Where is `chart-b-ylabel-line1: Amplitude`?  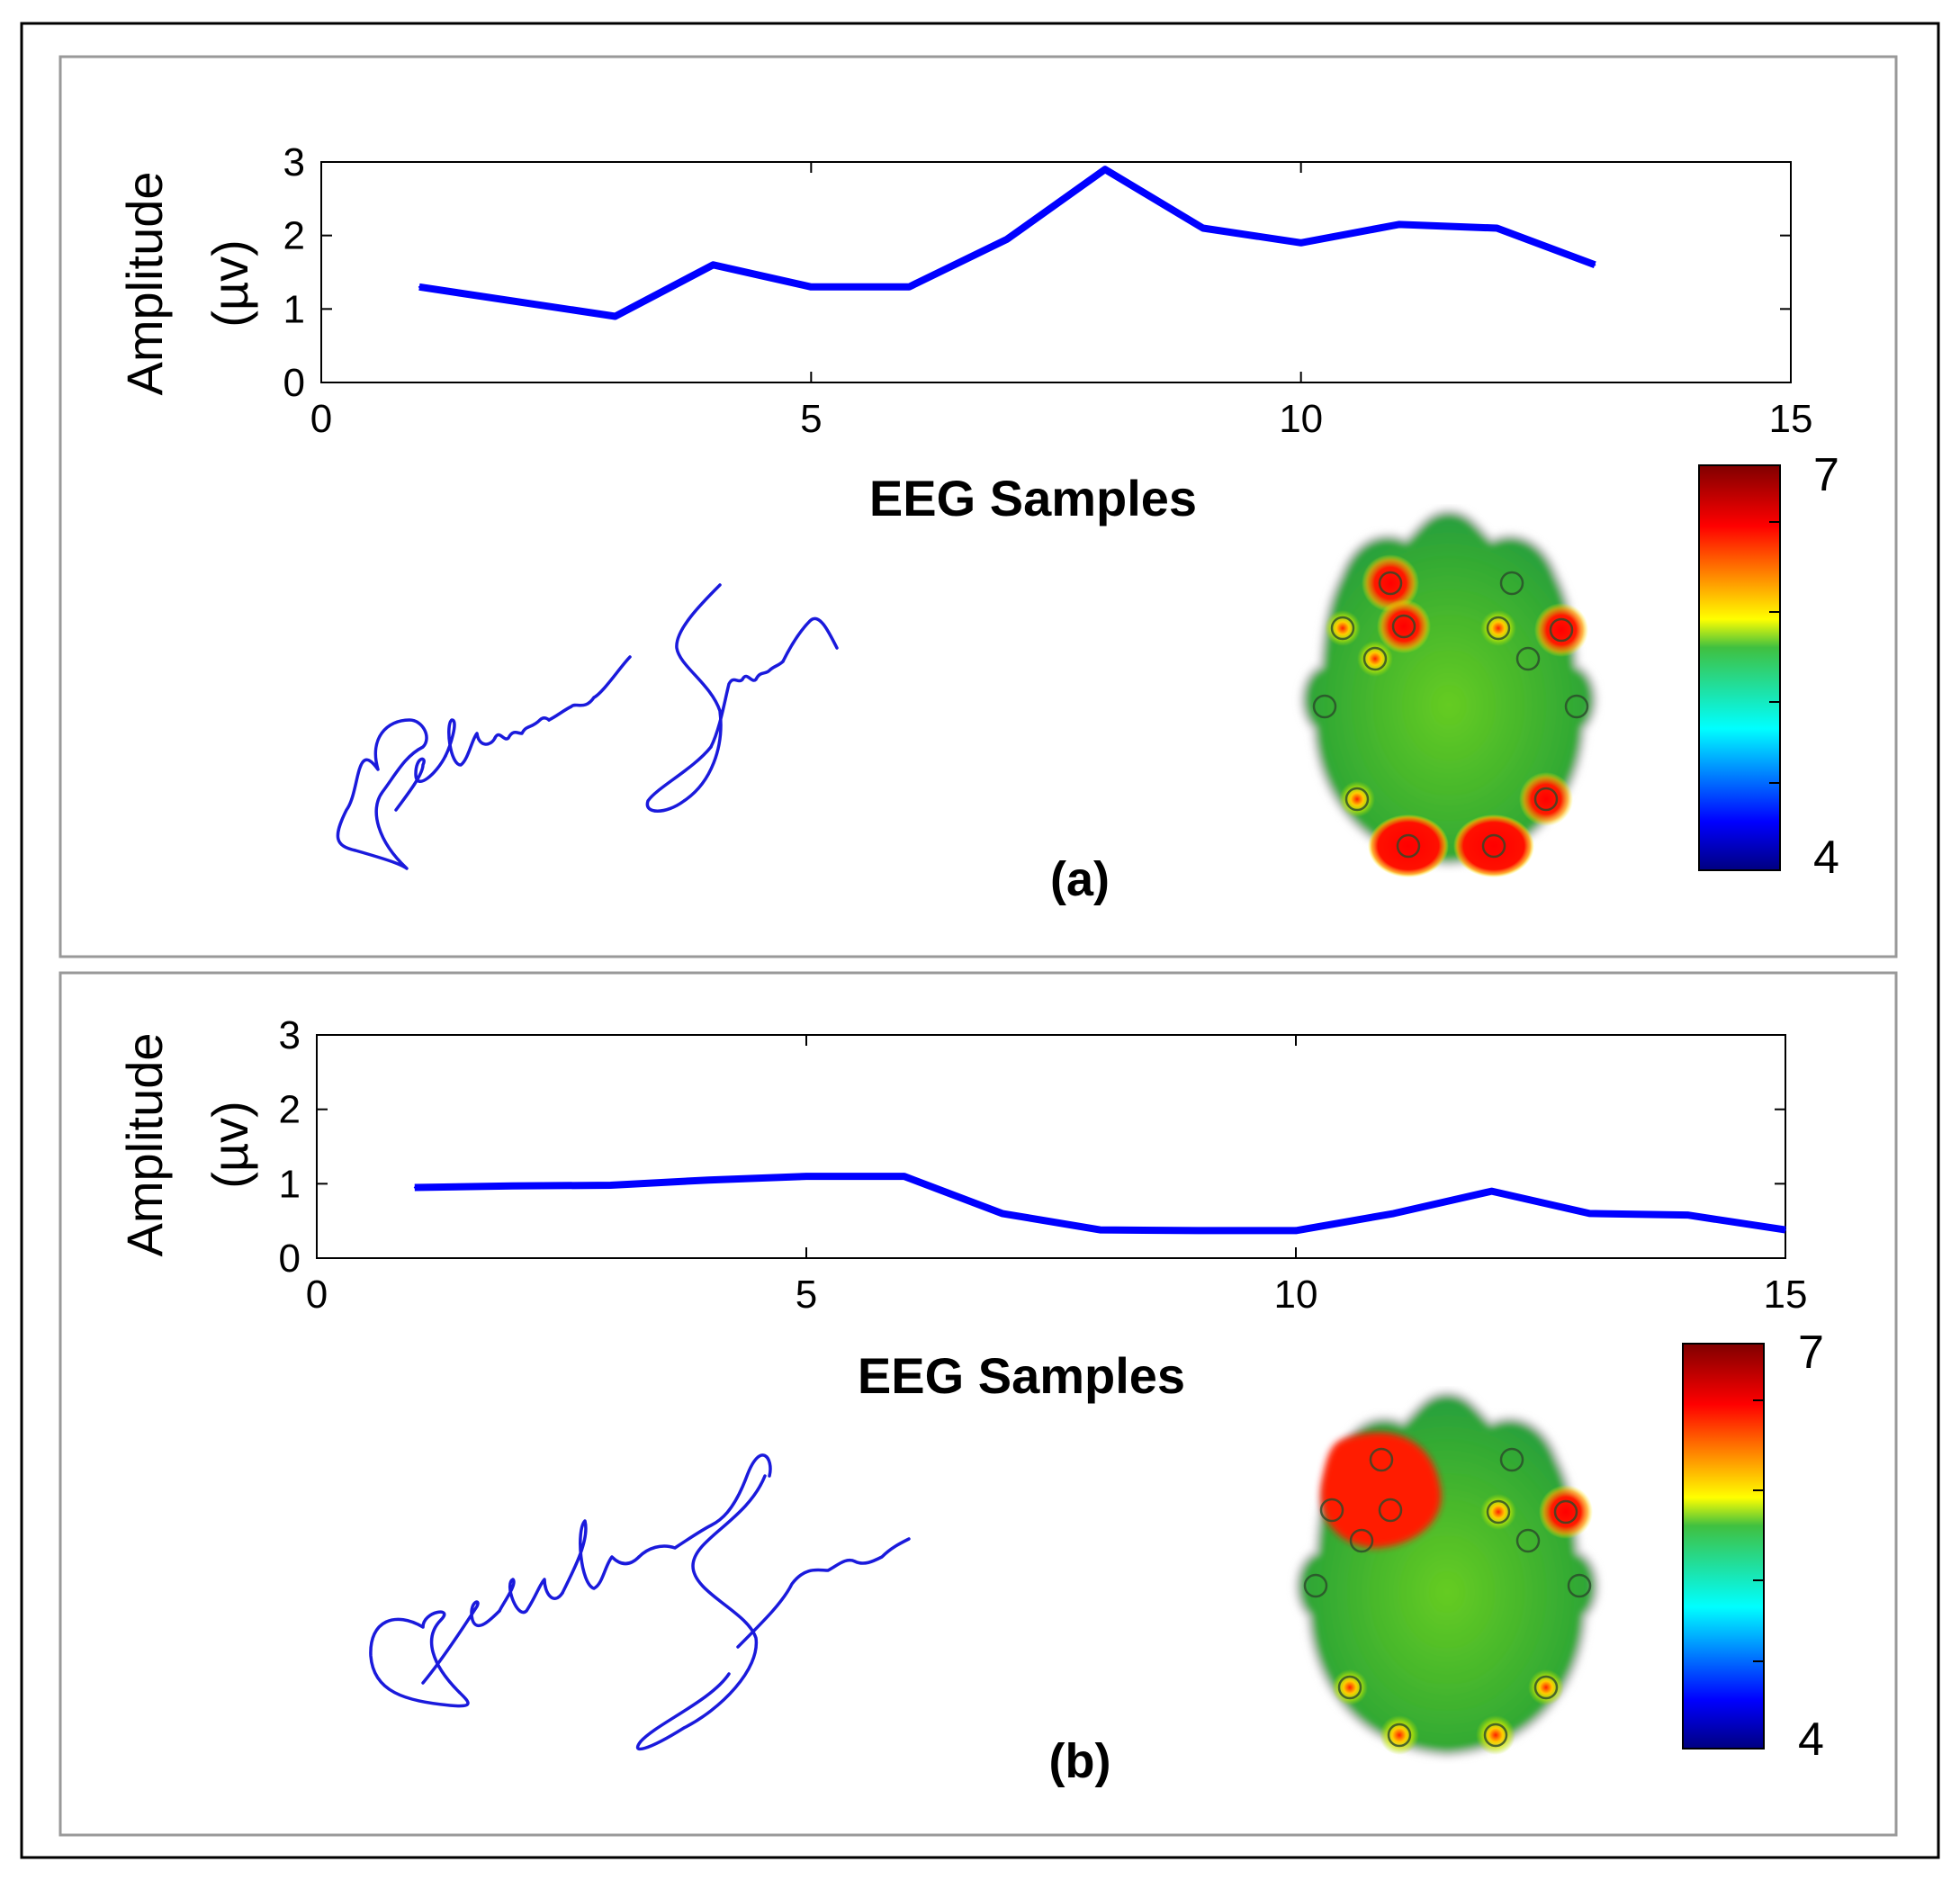
chart-b-ylabel-line1: Amplitude is located at coordinates (144, 1144).